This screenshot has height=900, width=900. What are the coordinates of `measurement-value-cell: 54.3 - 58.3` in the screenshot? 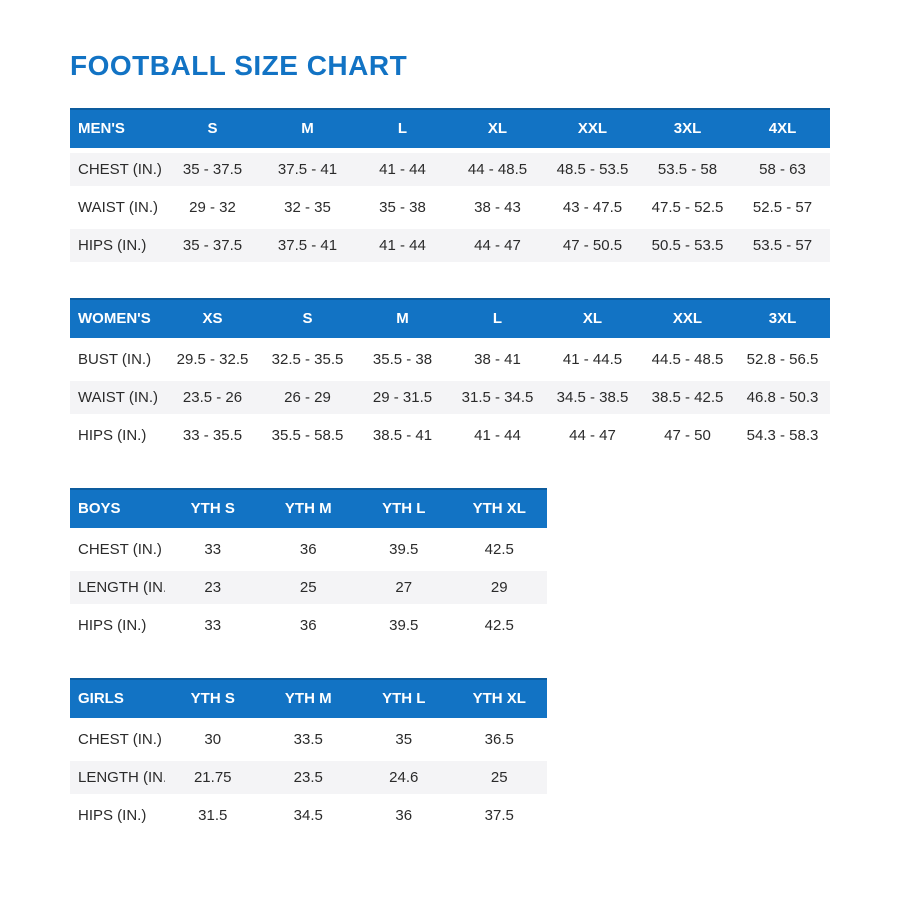 It's located at (782, 435).